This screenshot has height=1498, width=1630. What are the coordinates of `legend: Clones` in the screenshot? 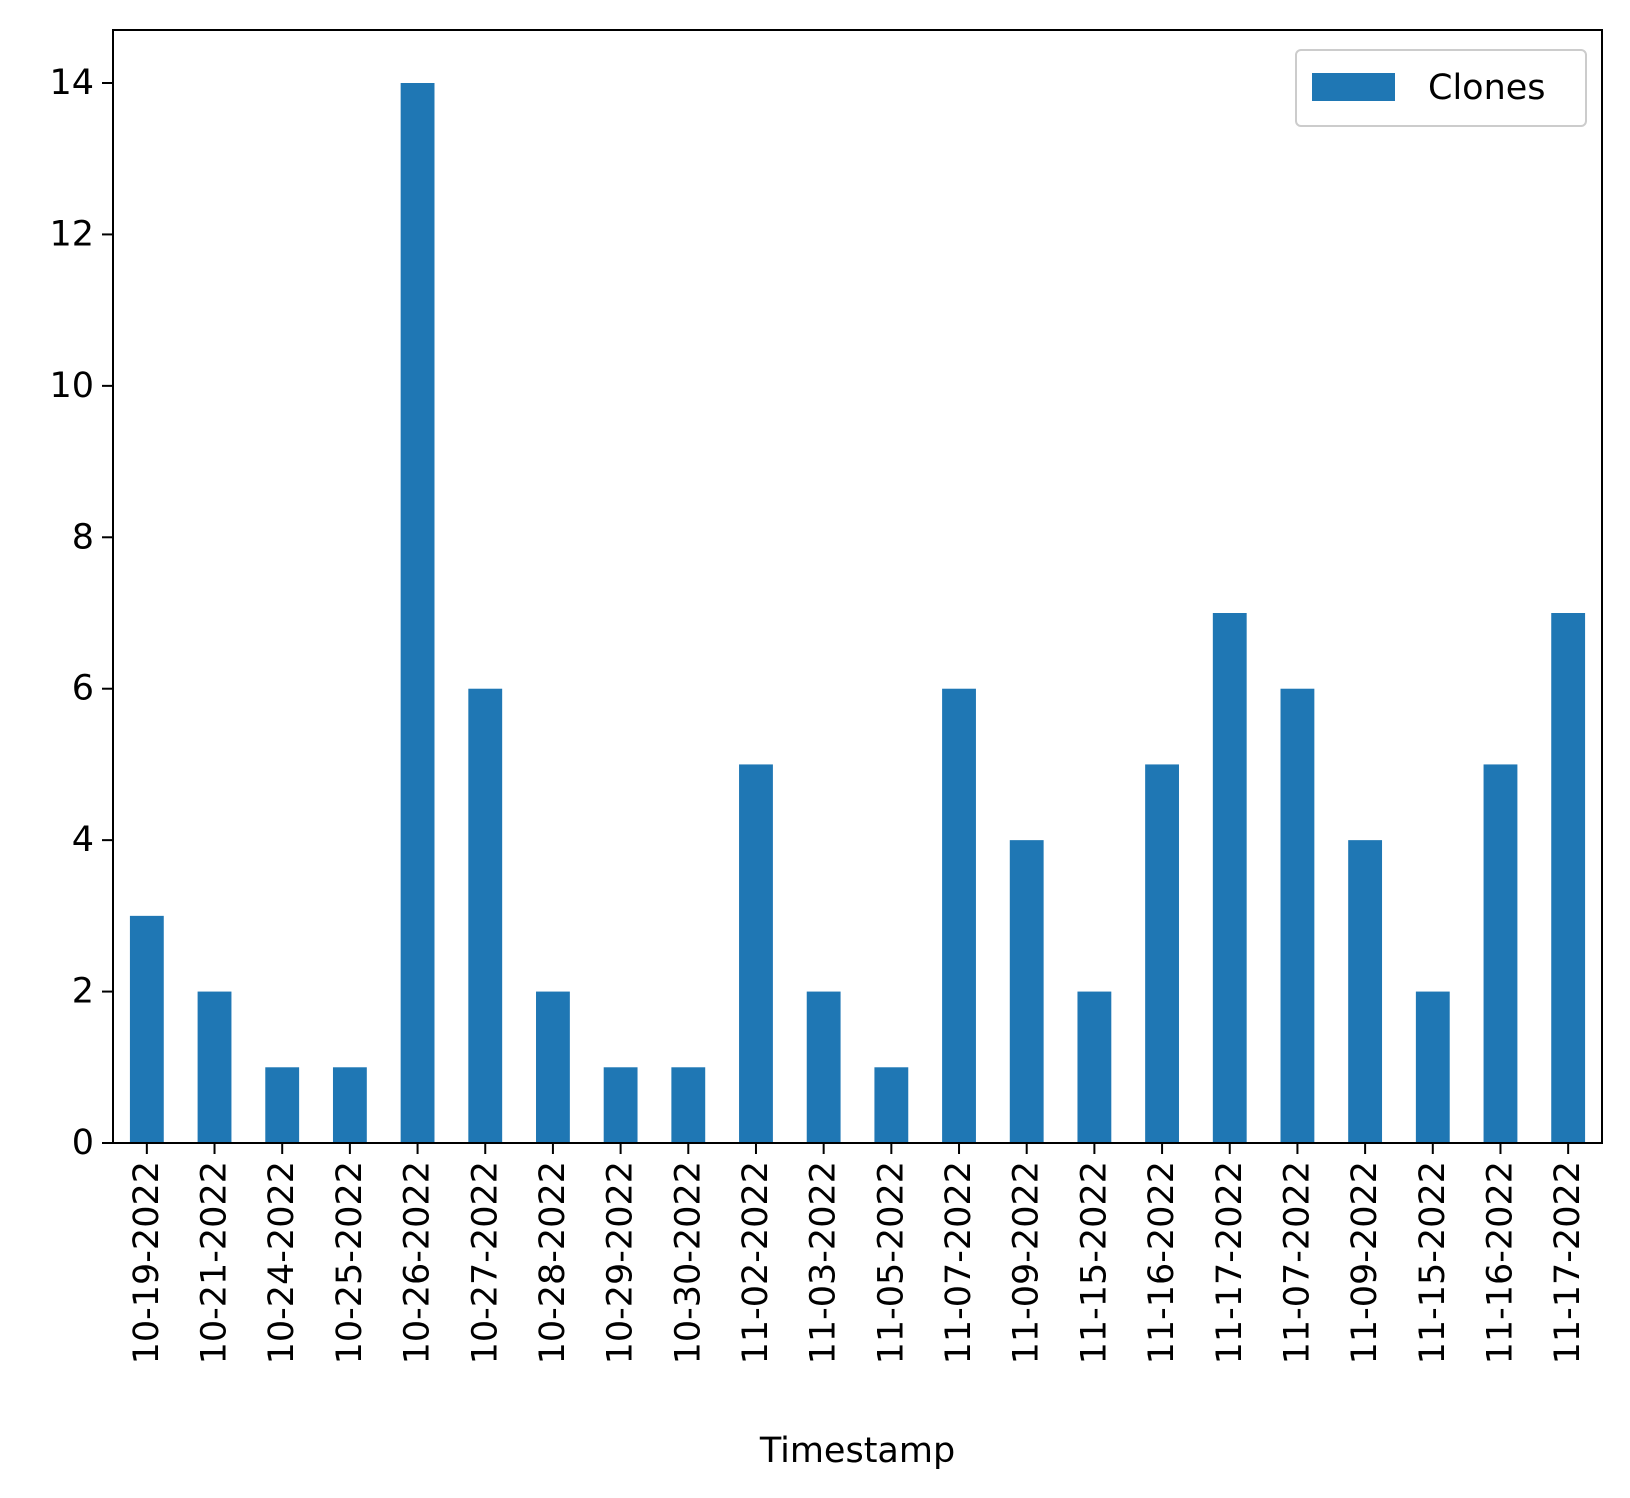 It's located at (1441, 88).